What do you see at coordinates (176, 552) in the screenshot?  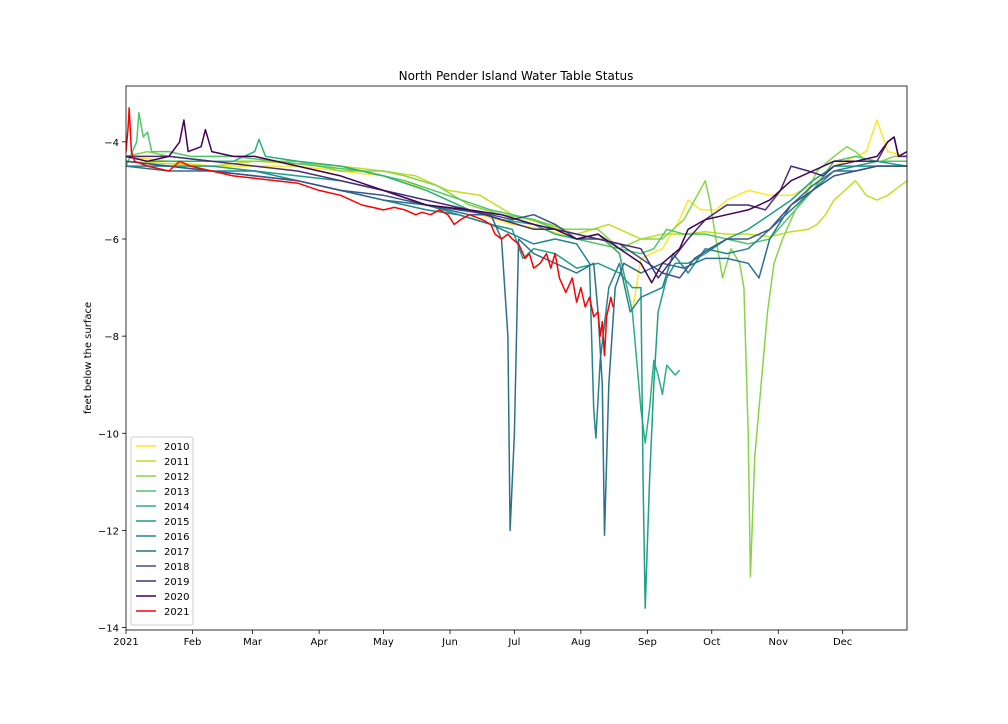 I see `legend-label-2017: 2017` at bounding box center [176, 552].